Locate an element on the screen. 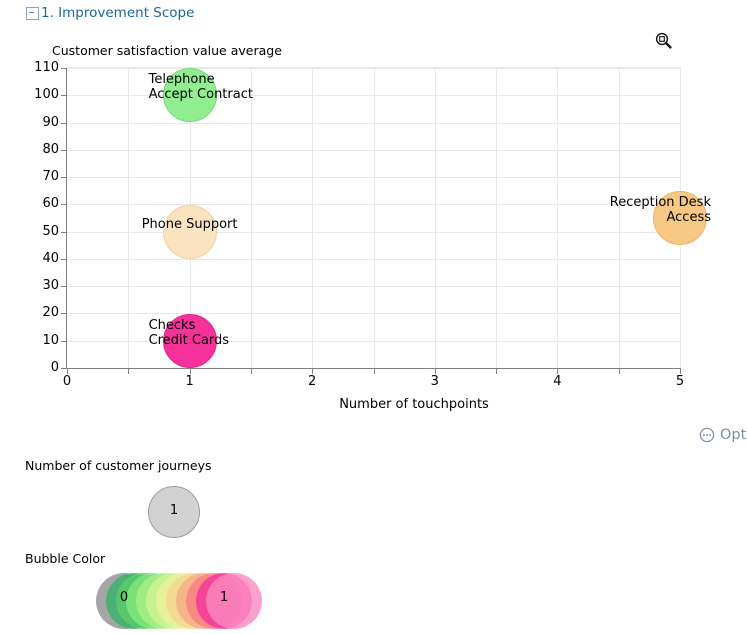  bubble-label: Reception Desk Access is located at coordinates (660, 210).